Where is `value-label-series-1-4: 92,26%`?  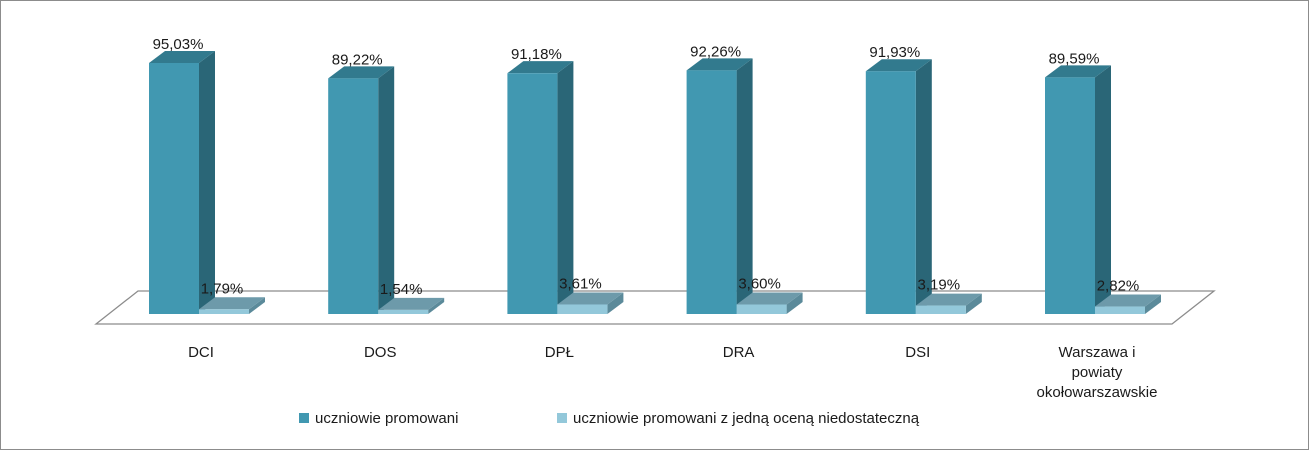 value-label-series-1-4: 92,26% is located at coordinates (715, 51).